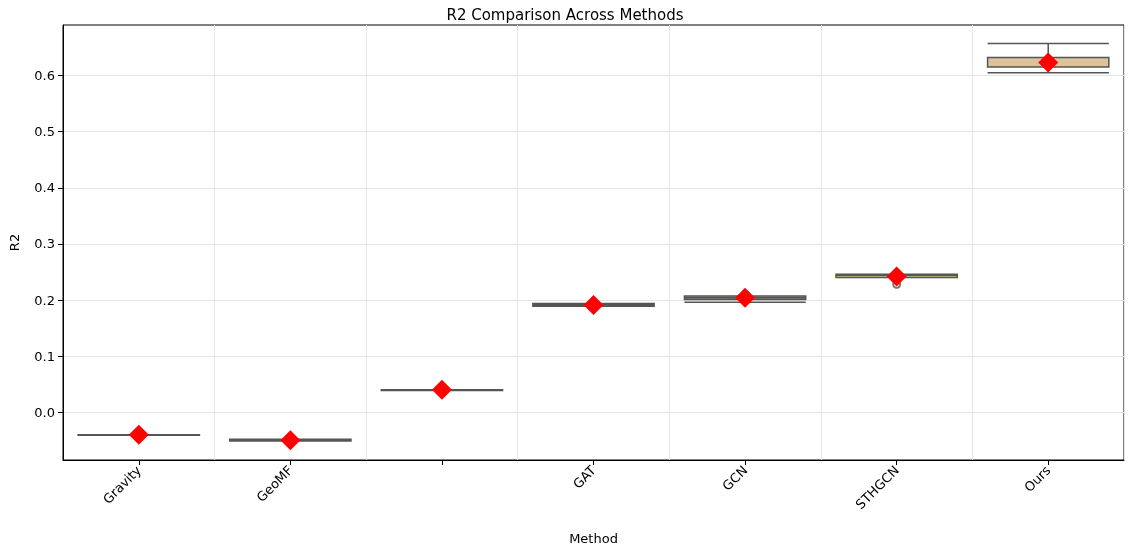 This screenshot has width=1130, height=550. I want to click on y-axis-title: R2, so click(14, 242).